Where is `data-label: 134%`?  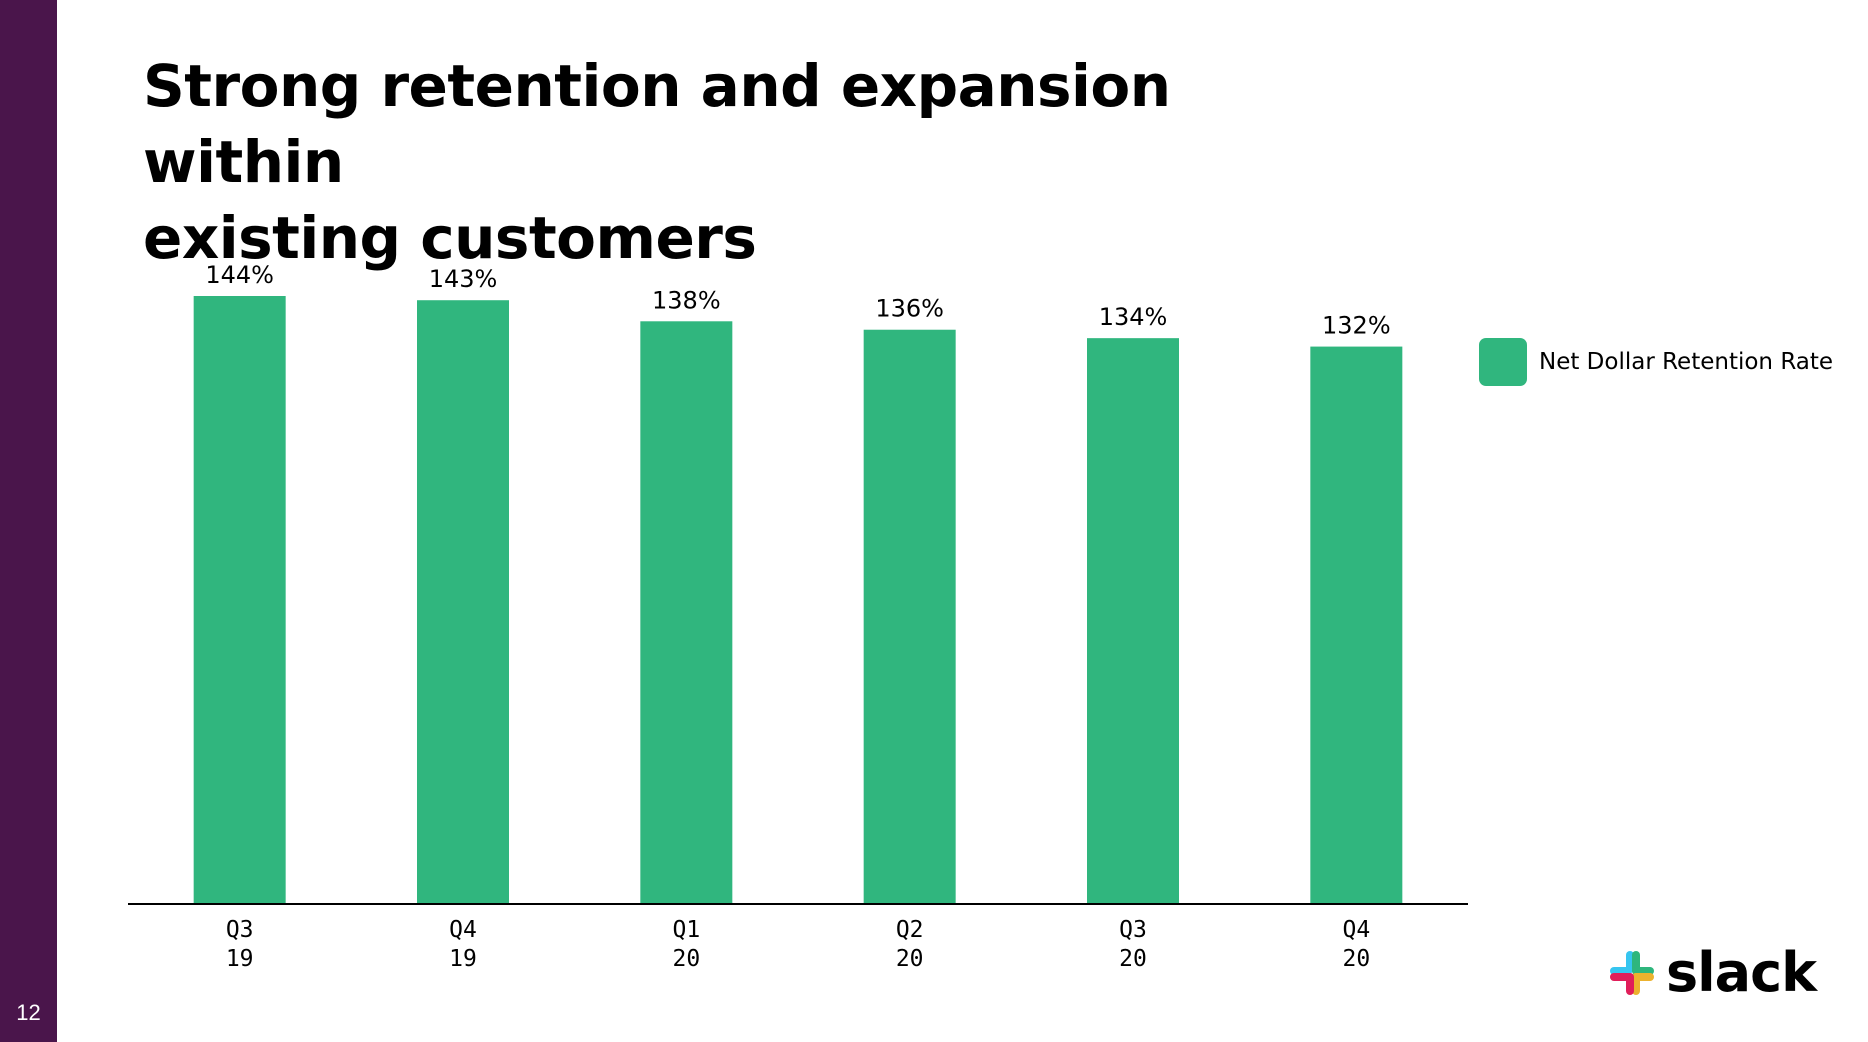
data-label: 134% is located at coordinates (1133, 317).